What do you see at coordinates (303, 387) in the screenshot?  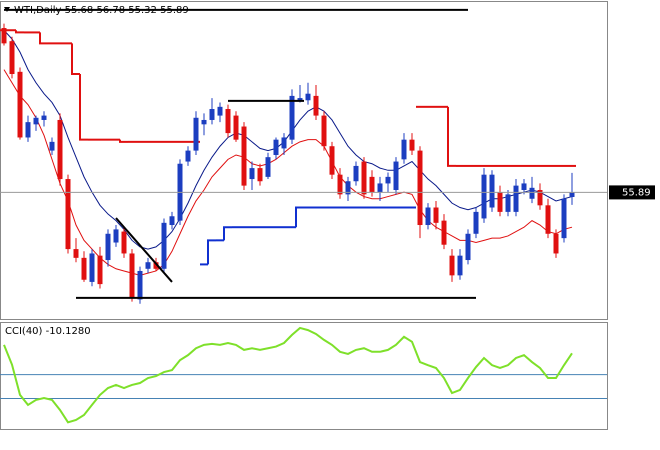 I see `grid` at bounding box center [303, 387].